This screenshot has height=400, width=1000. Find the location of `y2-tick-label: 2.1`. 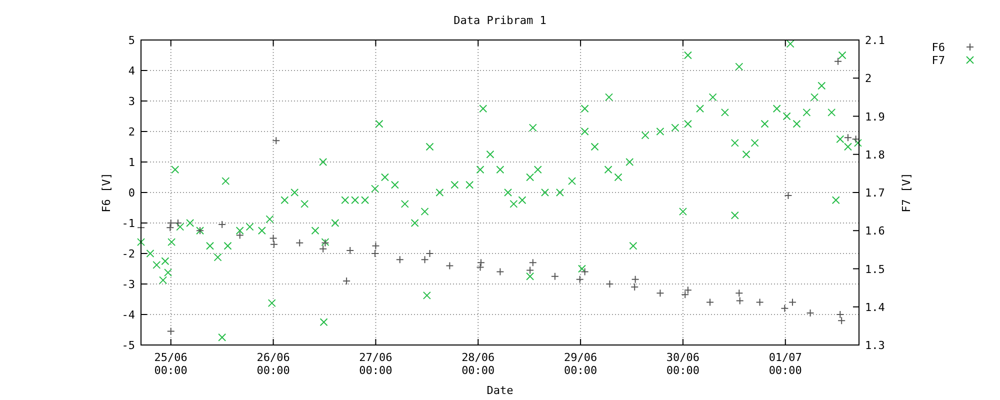

y2-tick-label: 2.1 is located at coordinates (875, 40).